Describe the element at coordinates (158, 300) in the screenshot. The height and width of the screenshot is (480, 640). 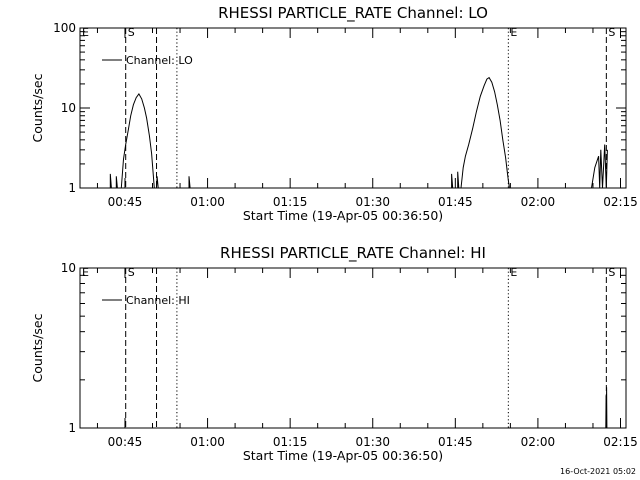
I see `legend-label: Channel: HI` at that location.